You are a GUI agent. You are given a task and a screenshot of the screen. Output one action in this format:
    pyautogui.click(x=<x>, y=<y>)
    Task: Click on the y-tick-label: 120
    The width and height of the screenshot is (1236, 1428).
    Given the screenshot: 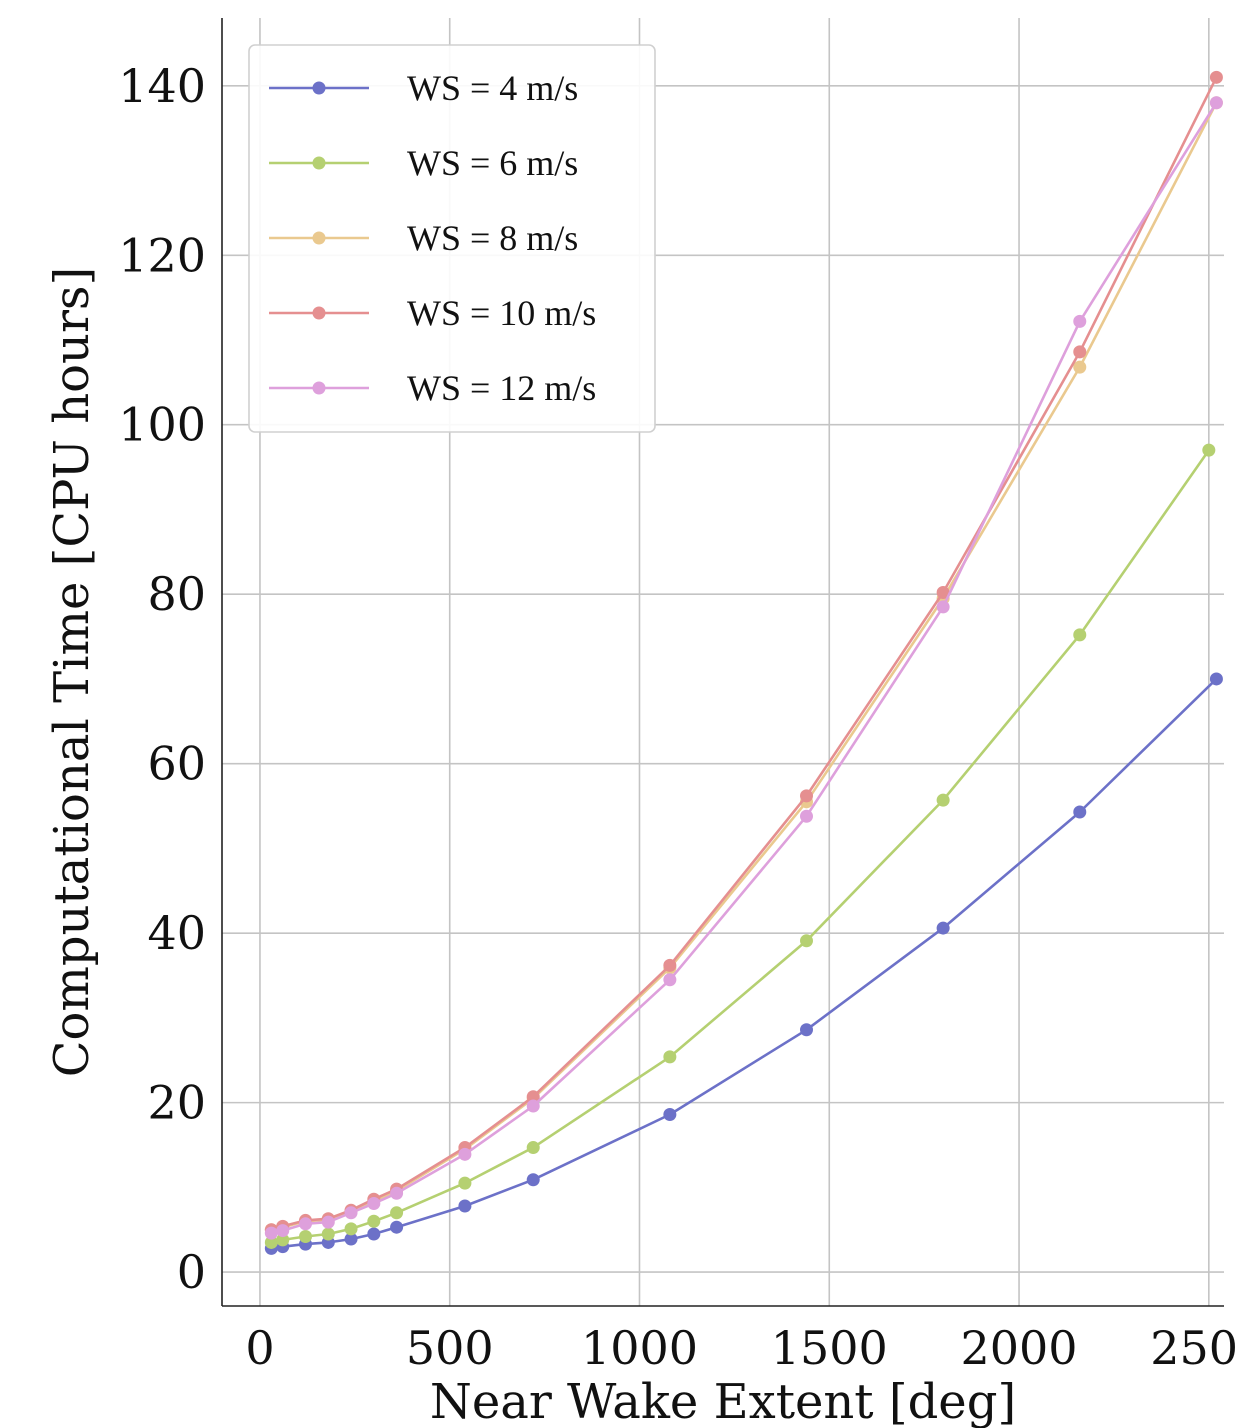 What is the action you would take?
    pyautogui.click(x=162, y=255)
    